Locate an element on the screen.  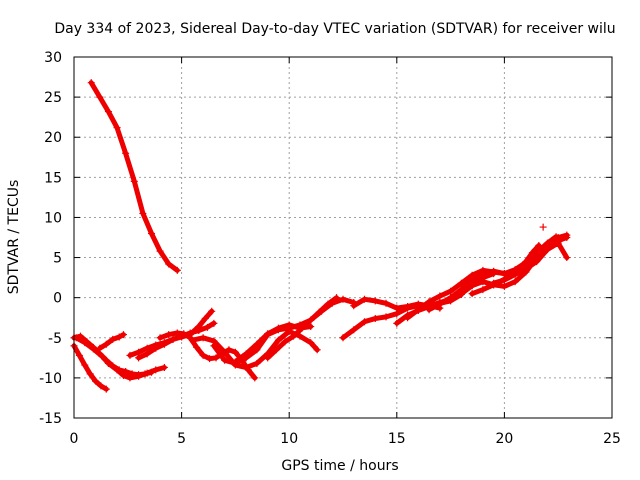
y-tick-label: 5 is located at coordinates (57, 259).